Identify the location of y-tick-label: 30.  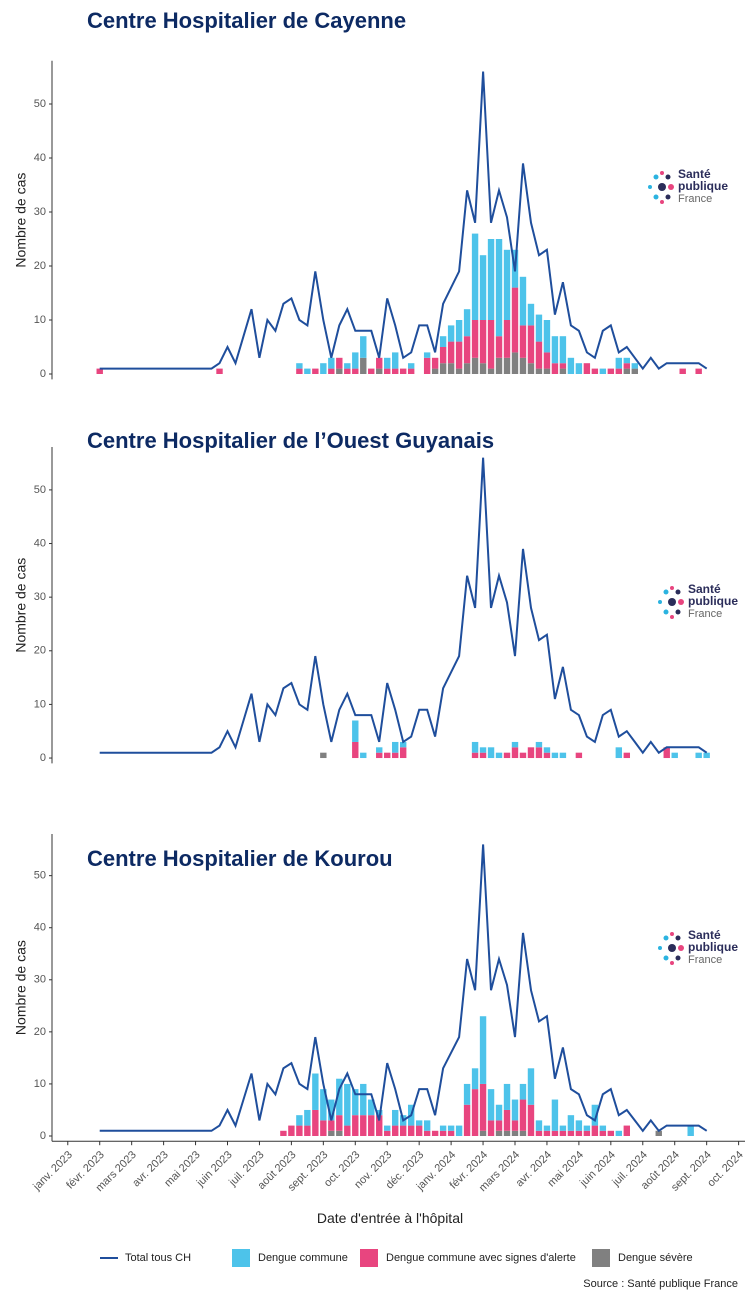
(40, 212).